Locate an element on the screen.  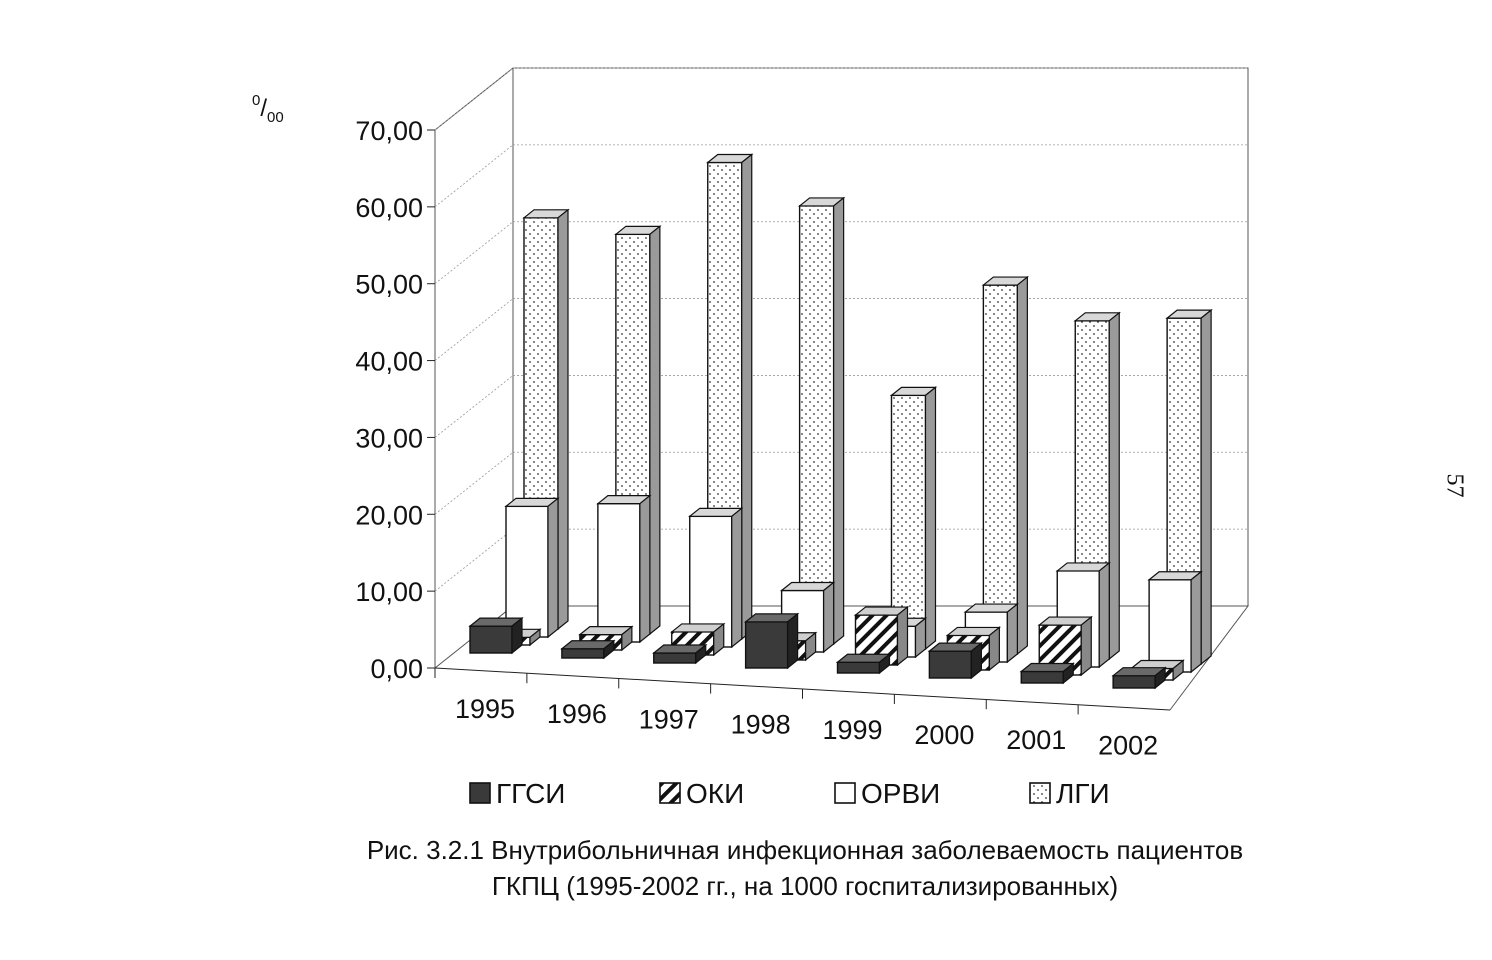
y-tick-label: 50,00 is located at coordinates (389, 285).